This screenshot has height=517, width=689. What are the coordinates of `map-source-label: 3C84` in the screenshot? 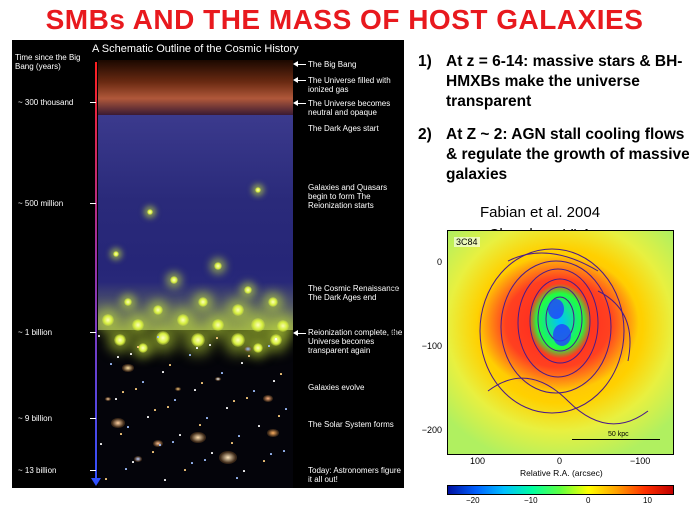 It's located at (467, 242).